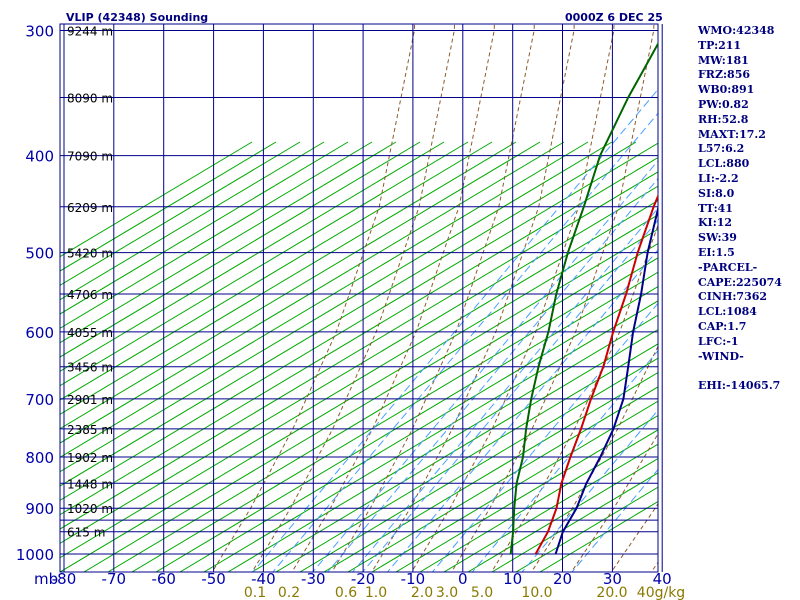 The height and width of the screenshot is (600, 800). I want to click on temperature-tick-labels: -80 -70 -60 -50 -40 -30 -20 -10 0 10 20 30 40, so click(362, 579).